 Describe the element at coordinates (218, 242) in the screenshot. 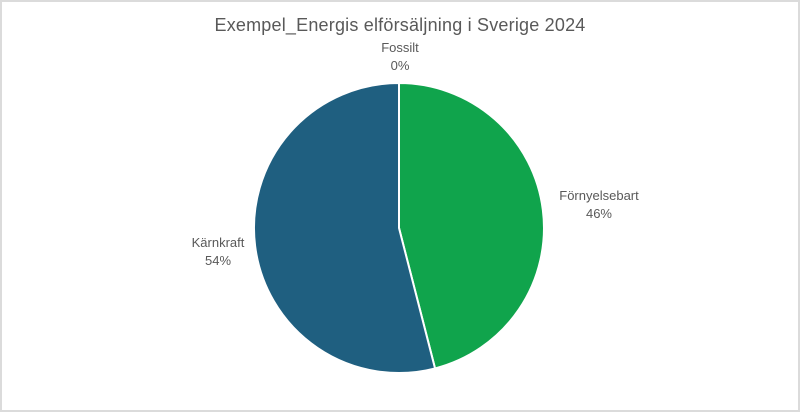

I see `pie-label-karnkraft-name: Kärnkraft` at that location.